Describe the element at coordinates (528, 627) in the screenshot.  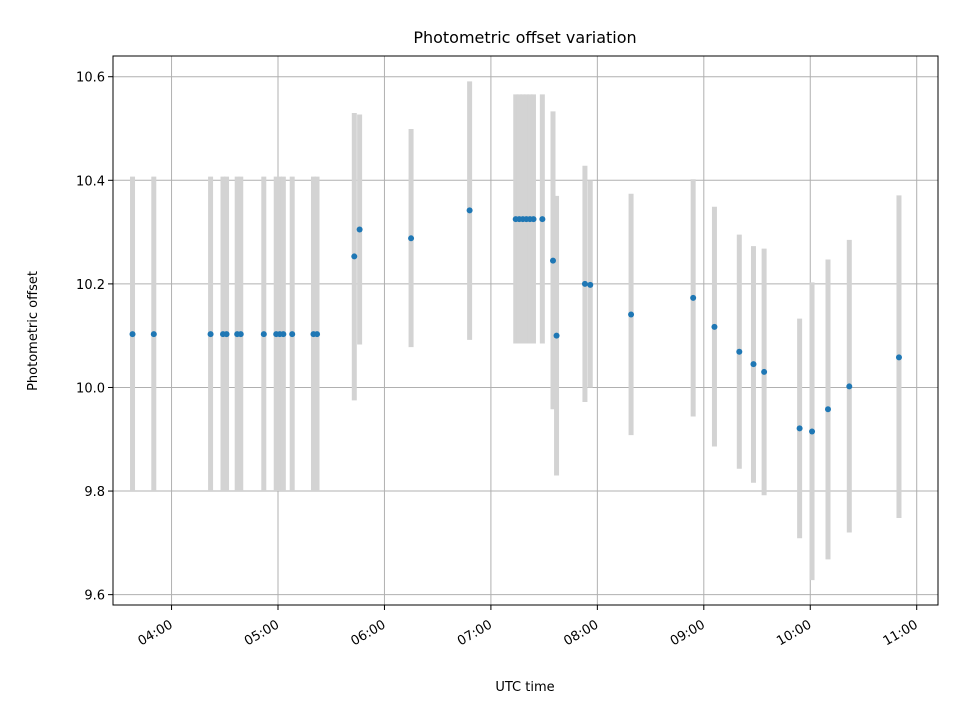
I see `x-axis: 04:00 05:00 06:00 07:00 08:00 09:00 10:00 11:00` at that location.